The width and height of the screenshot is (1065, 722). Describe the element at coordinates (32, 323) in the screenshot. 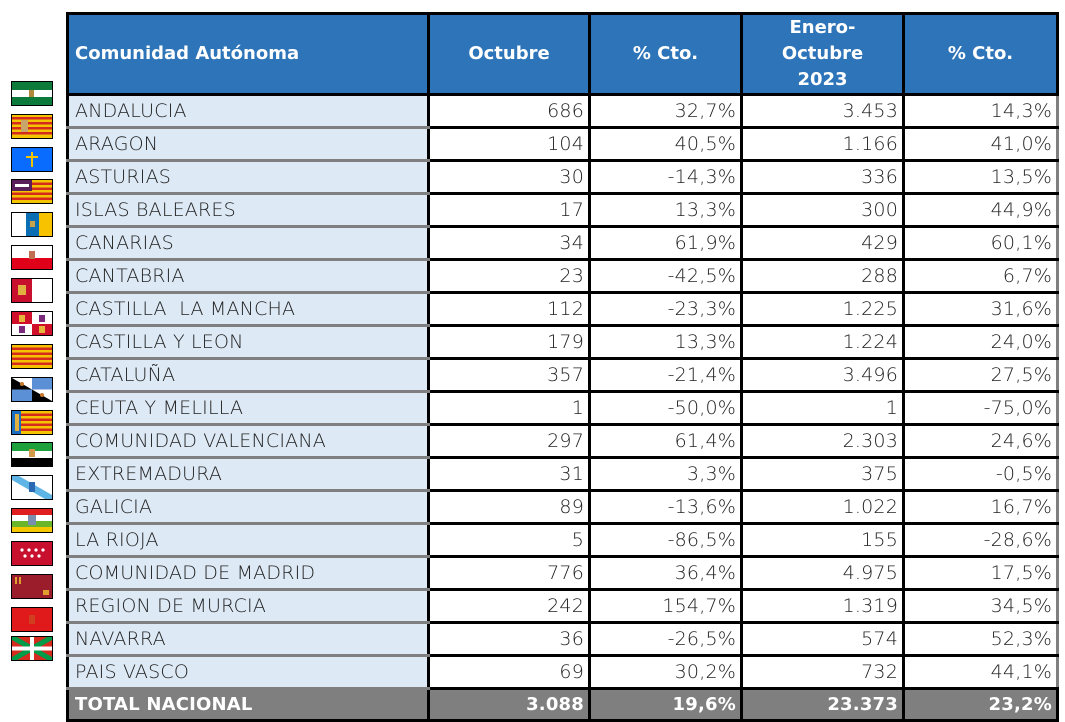

I see `castilla-y-leon-flag-icon` at that location.